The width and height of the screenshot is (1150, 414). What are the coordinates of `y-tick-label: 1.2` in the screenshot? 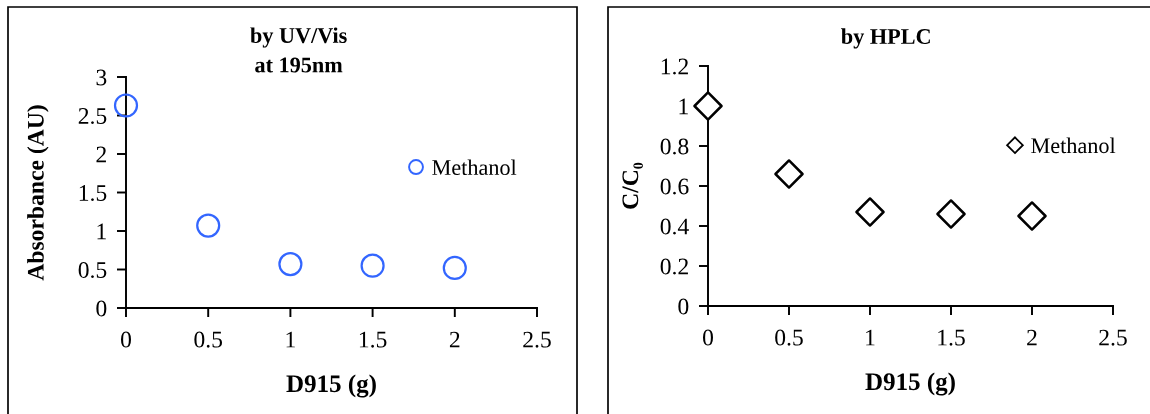 It's located at (674, 66).